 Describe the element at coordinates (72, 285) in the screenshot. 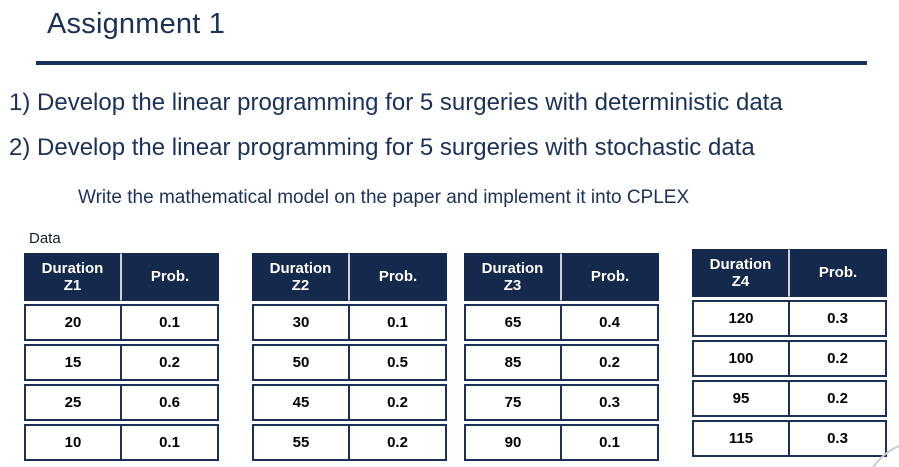

I see `zone-header-label: Z1` at that location.